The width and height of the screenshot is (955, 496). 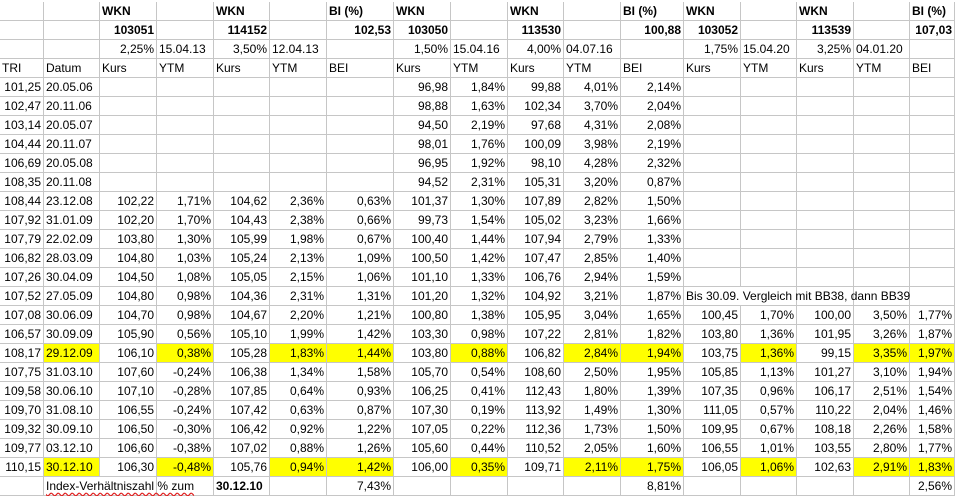 What do you see at coordinates (360, 220) in the screenshot?
I see `cell-row-8-bei-1: 0,66%` at bounding box center [360, 220].